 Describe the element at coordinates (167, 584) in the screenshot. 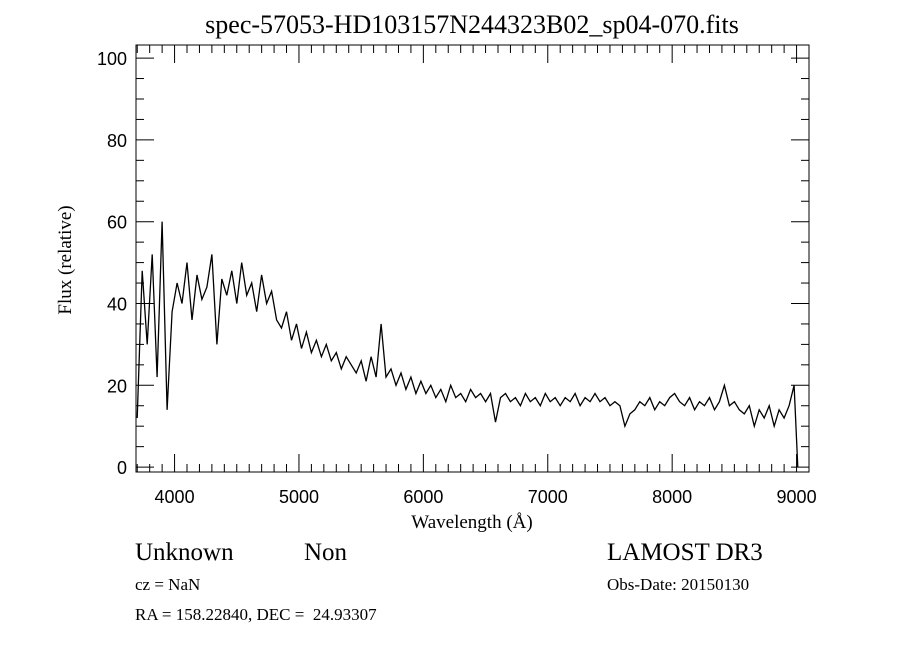

I see `redshift-label: cz = NaN` at that location.